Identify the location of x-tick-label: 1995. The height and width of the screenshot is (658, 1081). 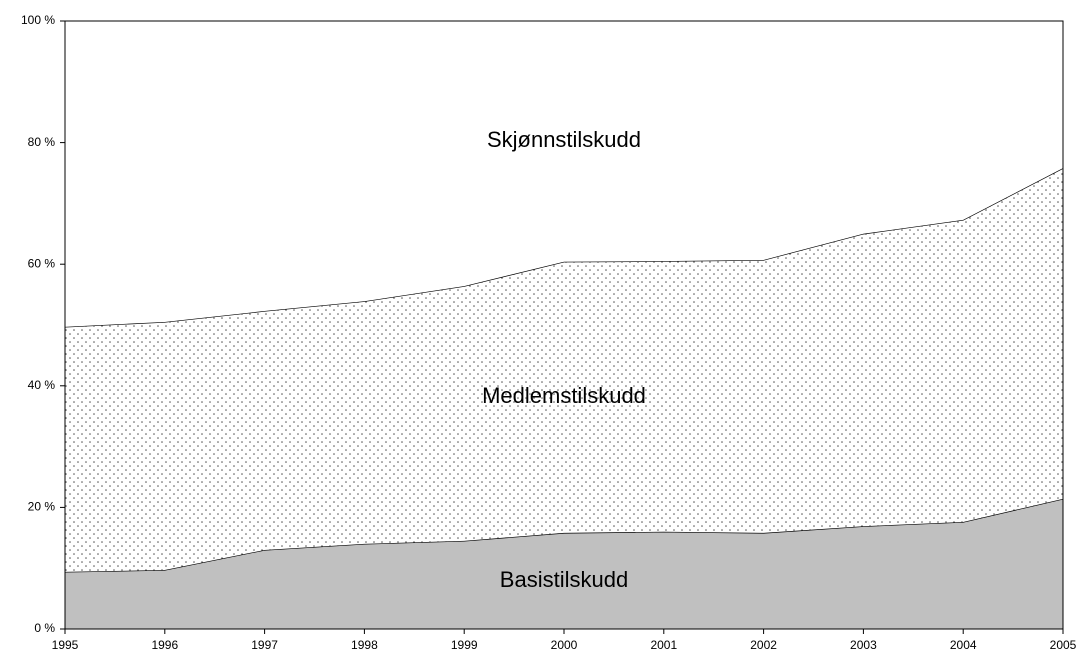
(65, 645).